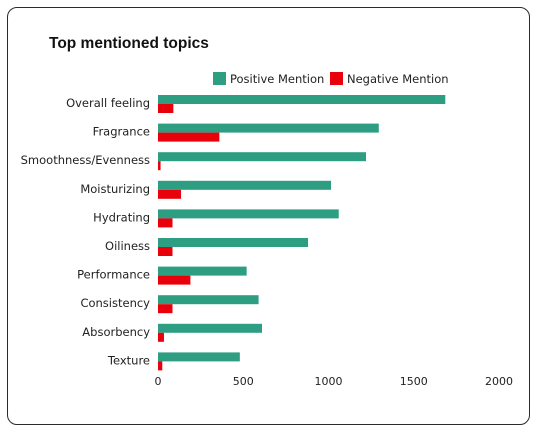  Describe the element at coordinates (116, 332) in the screenshot. I see `category-label: Absorbency` at that location.